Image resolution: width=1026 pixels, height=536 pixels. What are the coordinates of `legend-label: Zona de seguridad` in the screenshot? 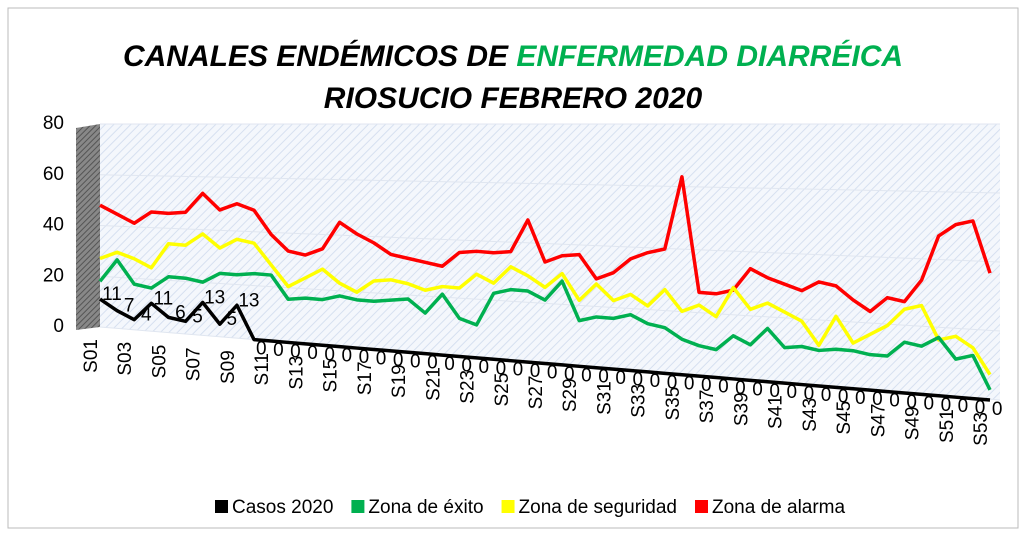 It's located at (598, 507).